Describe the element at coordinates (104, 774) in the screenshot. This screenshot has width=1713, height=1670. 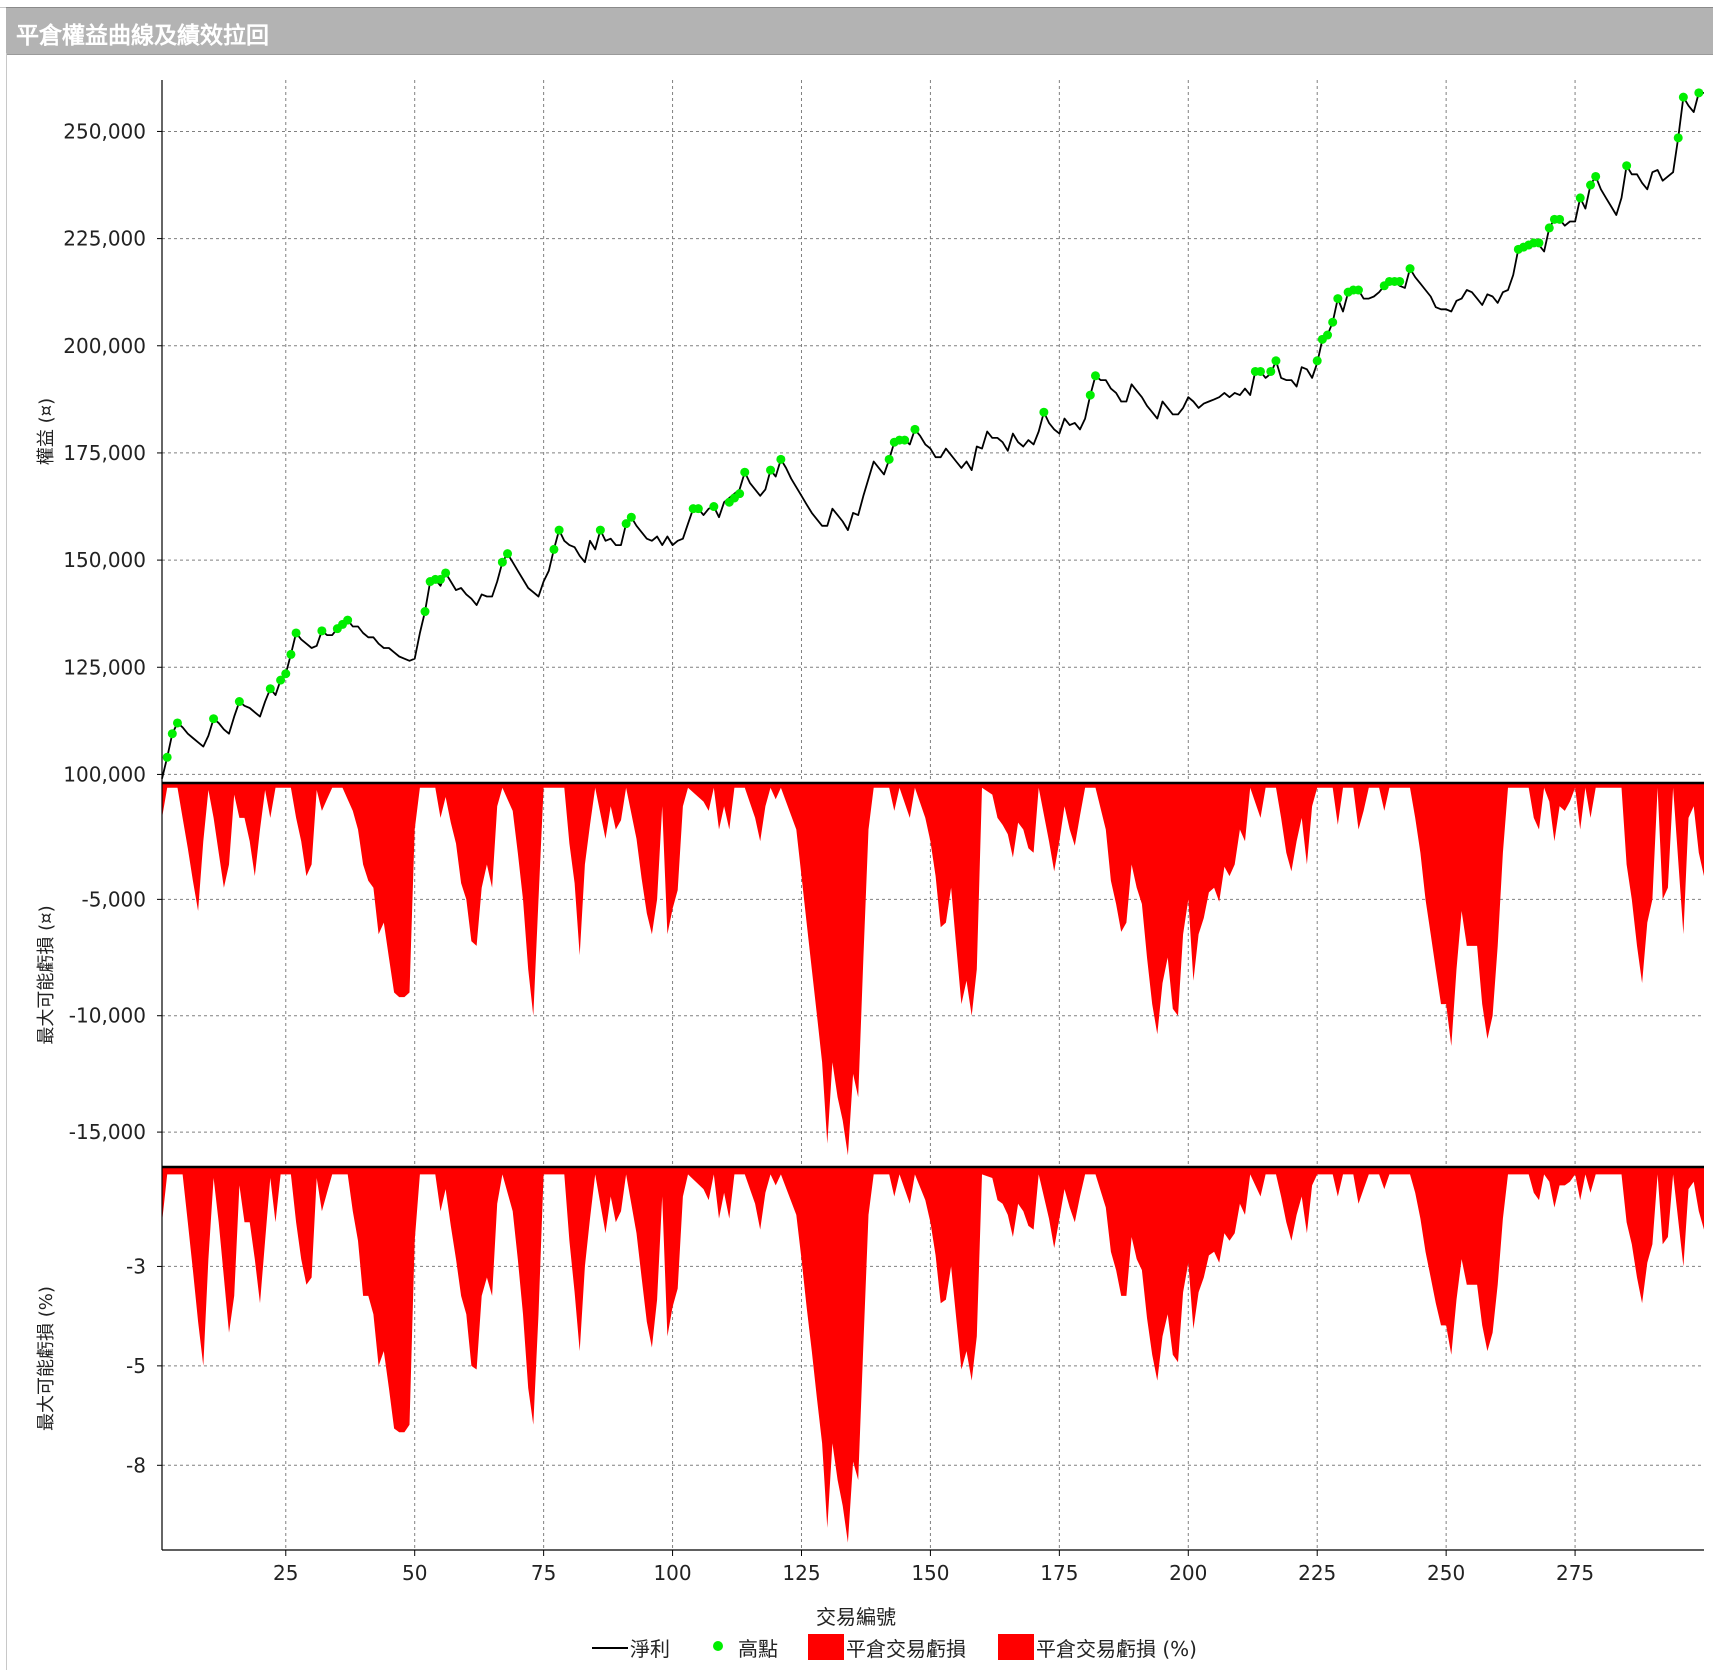
I see `y-tick-label: 100,000` at that location.